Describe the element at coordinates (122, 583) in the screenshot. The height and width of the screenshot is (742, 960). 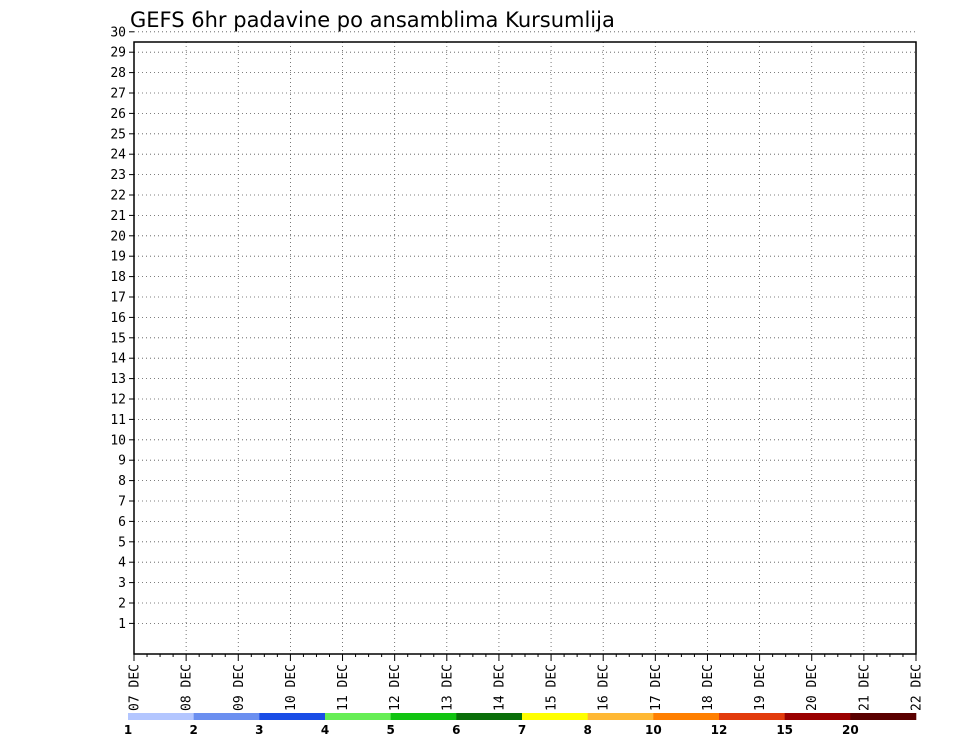
I see `y-tick-label: 3` at that location.